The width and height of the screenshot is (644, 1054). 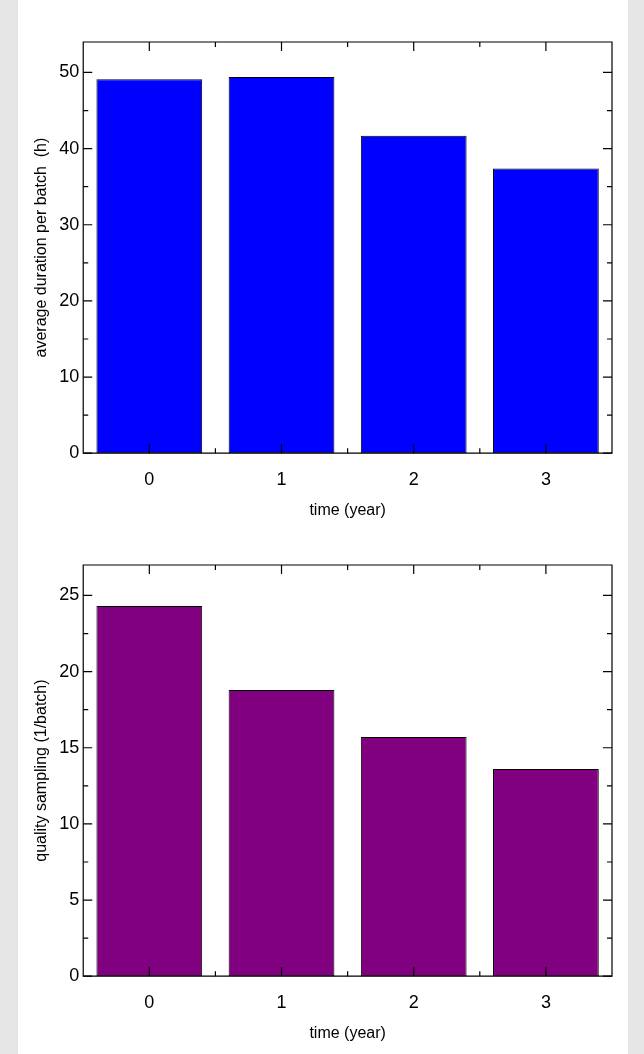 I want to click on y-tick-label: 15, so click(x=69, y=746).